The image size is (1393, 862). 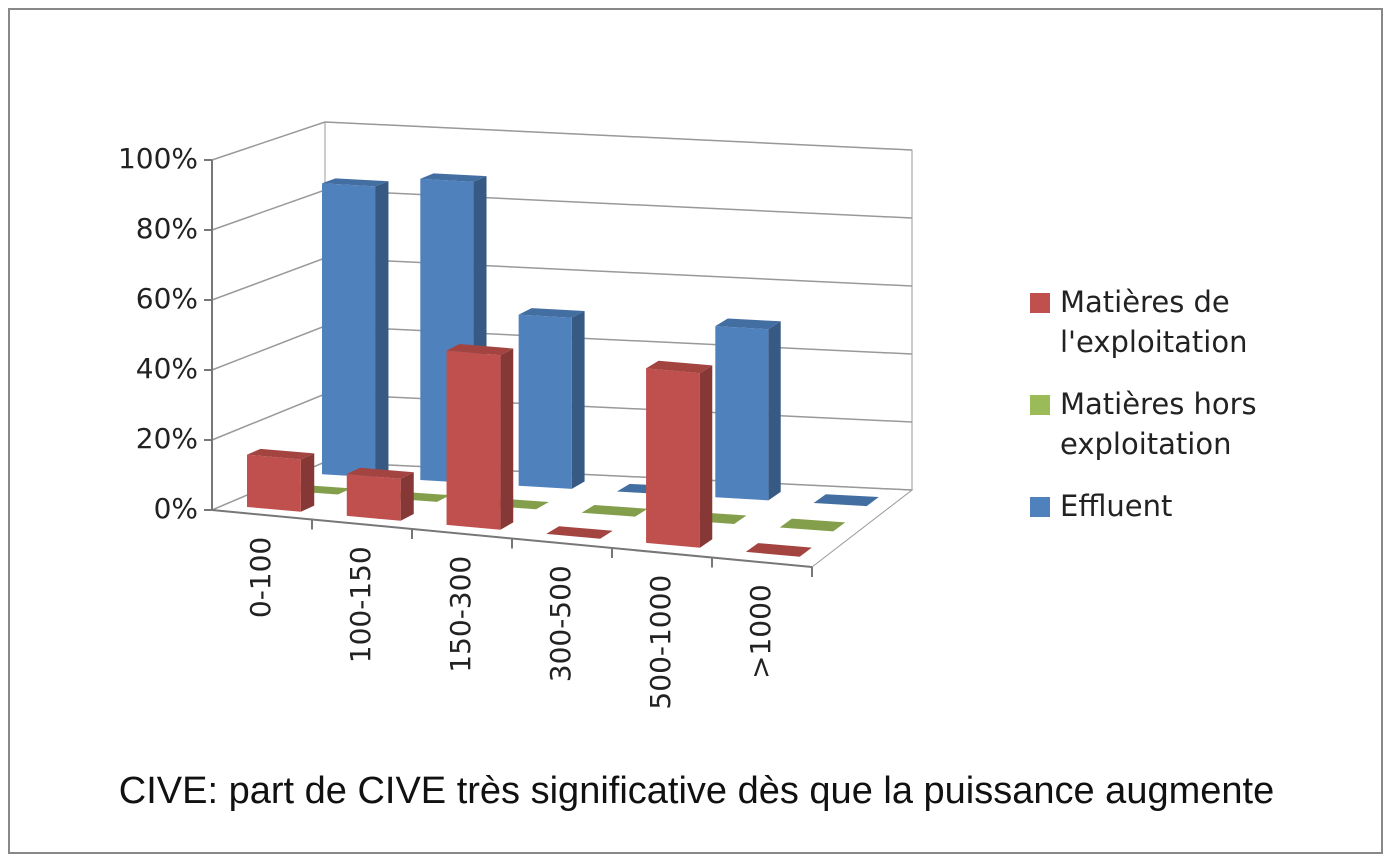 I want to click on x-tick-label: 300-500, so click(x=560, y=623).